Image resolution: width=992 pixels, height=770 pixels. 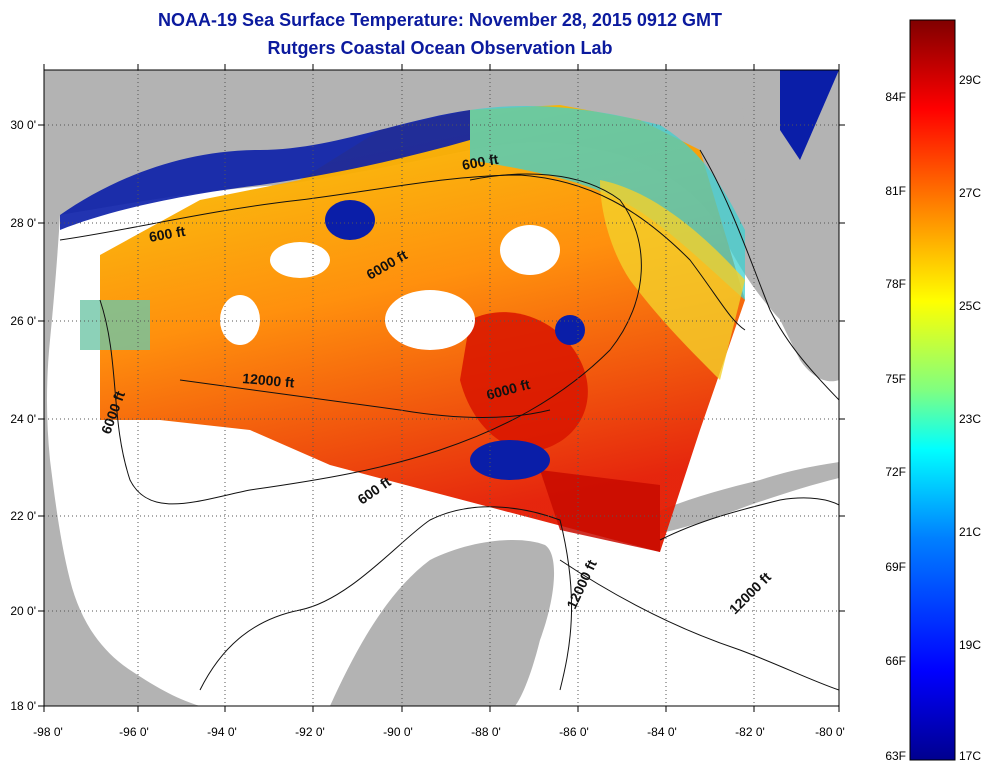 What do you see at coordinates (269, 380) in the screenshot?
I see `contour-label: 12000 ft` at bounding box center [269, 380].